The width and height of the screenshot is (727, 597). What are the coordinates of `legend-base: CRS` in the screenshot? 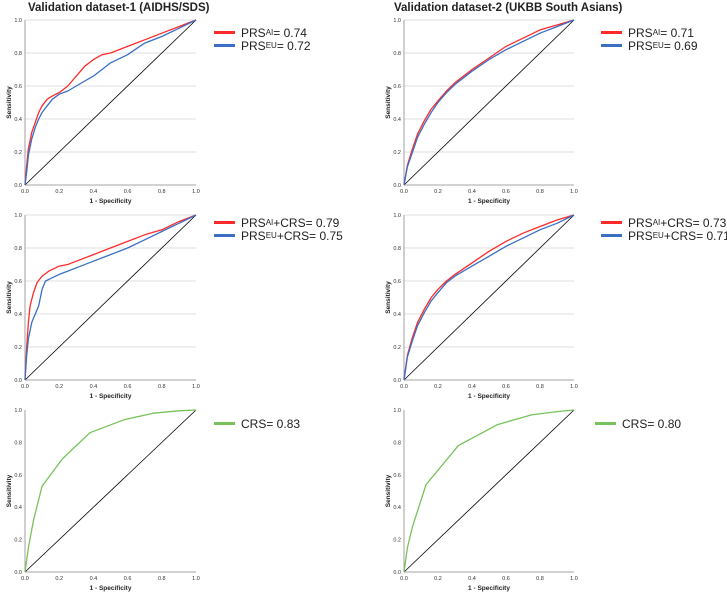 It's located at (254, 423).